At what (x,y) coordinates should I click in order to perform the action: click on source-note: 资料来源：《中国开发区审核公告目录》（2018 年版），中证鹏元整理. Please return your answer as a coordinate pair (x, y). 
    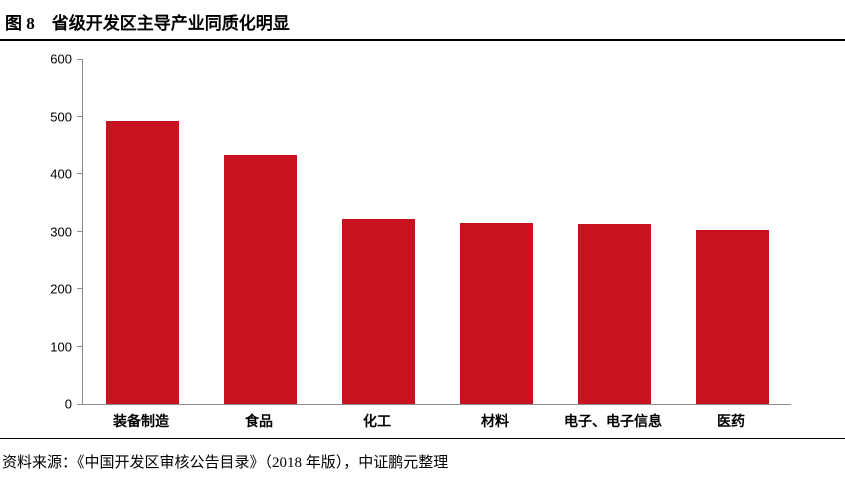
    Looking at the image, I should click on (225, 463).